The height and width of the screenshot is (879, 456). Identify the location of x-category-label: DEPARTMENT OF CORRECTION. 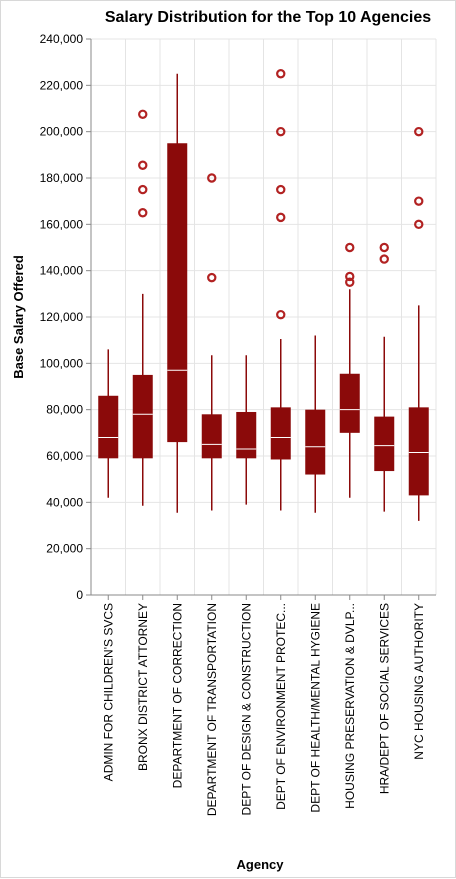
(177, 695).